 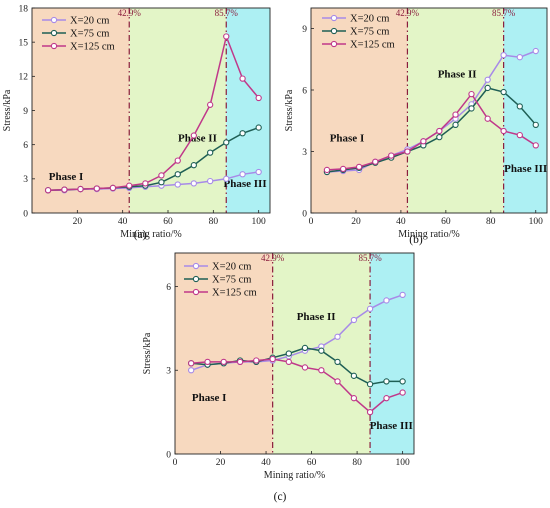 I want to click on x-tick-label: 0, so click(x=311, y=222).